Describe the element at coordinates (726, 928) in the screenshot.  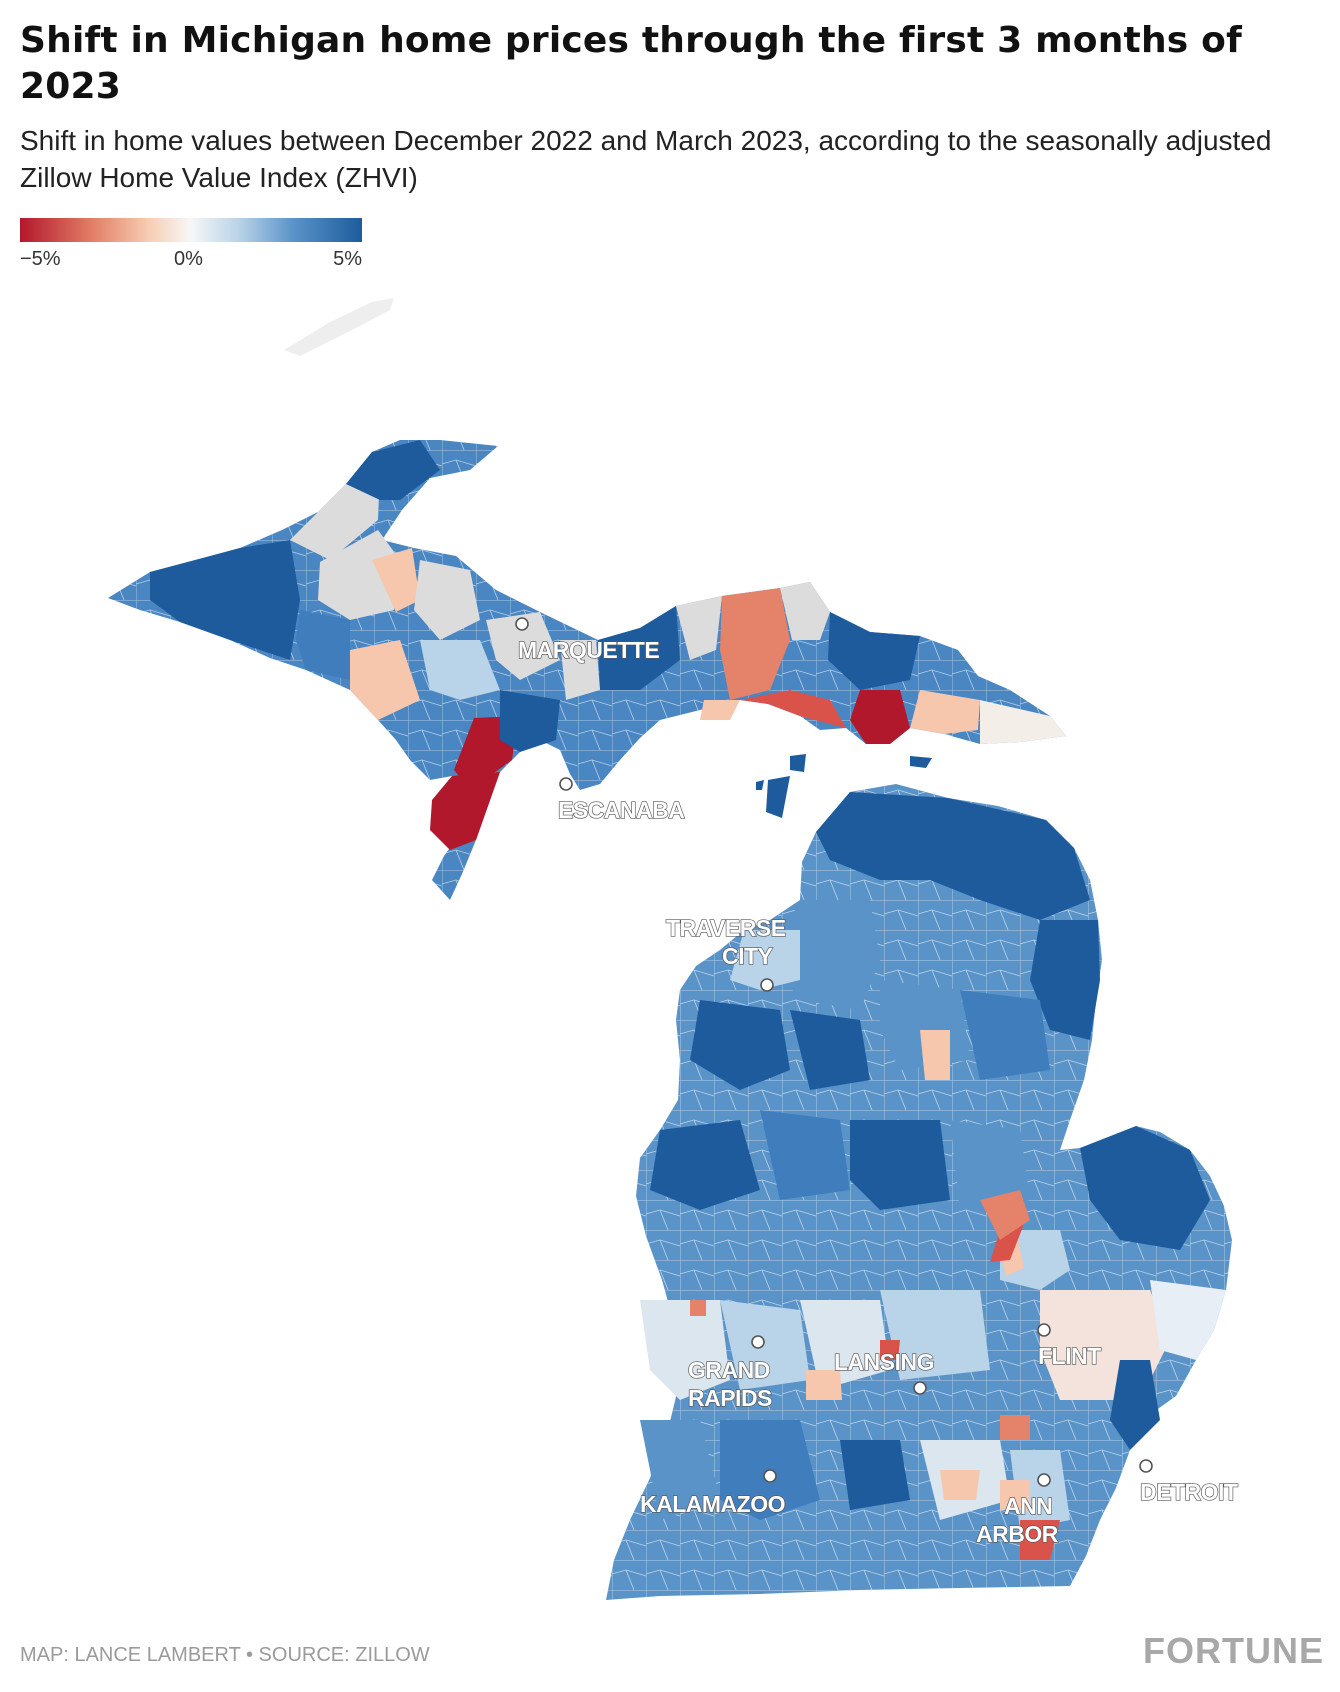
I see `city-label-traverse-city-line1: TRAVERSE` at that location.